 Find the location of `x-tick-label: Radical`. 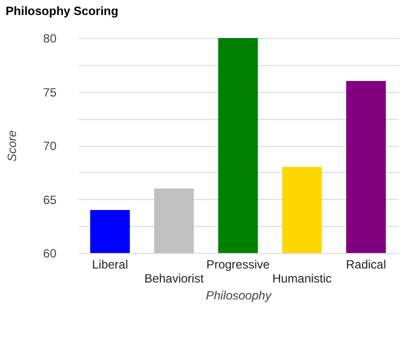

x-tick-label: Radical is located at coordinates (366, 265).